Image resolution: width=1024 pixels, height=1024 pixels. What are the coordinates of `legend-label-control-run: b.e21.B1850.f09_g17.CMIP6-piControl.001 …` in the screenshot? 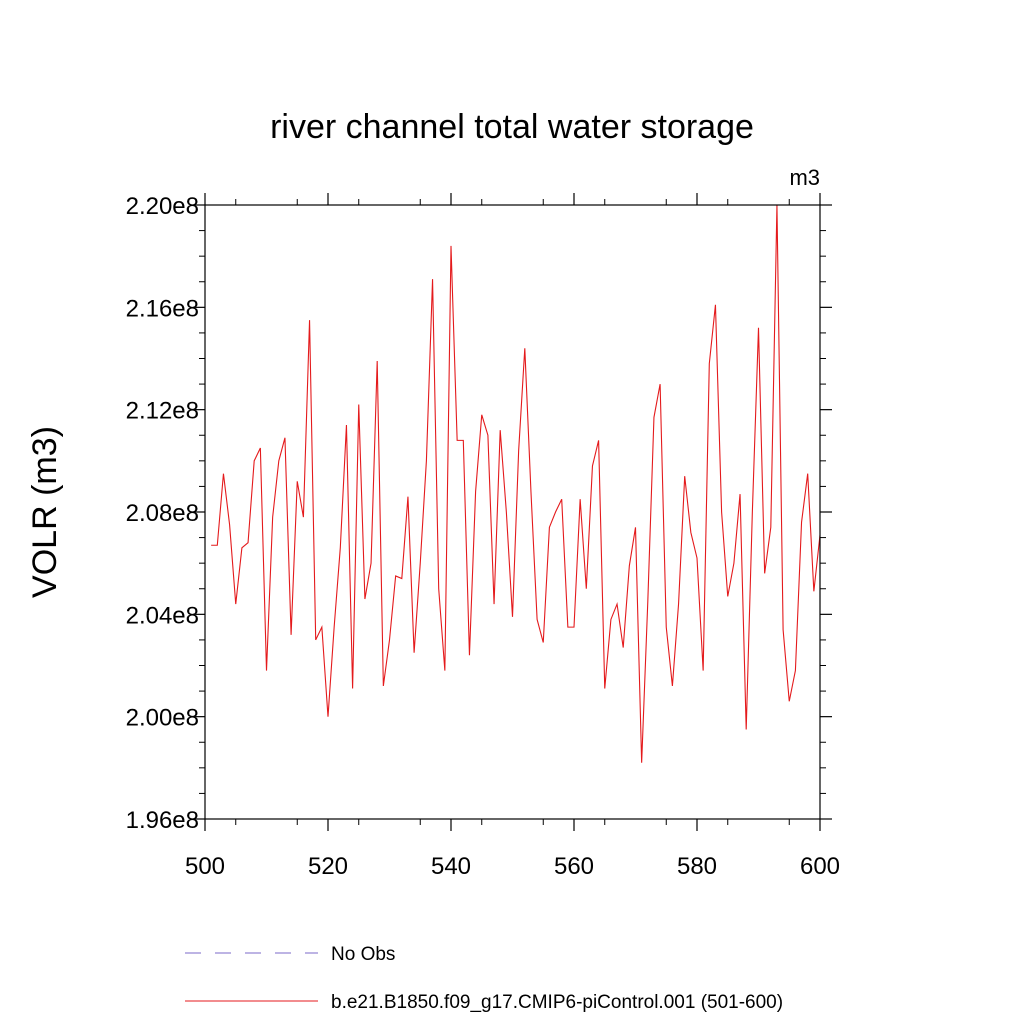 It's located at (557, 1002).